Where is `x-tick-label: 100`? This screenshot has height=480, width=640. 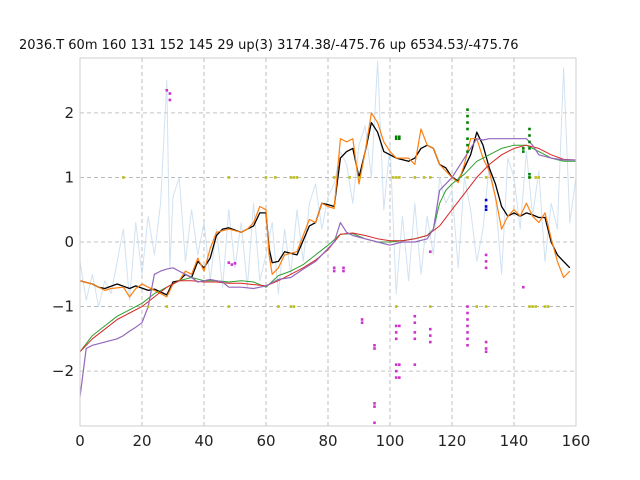
x-tick-label: 100 is located at coordinates (390, 441).